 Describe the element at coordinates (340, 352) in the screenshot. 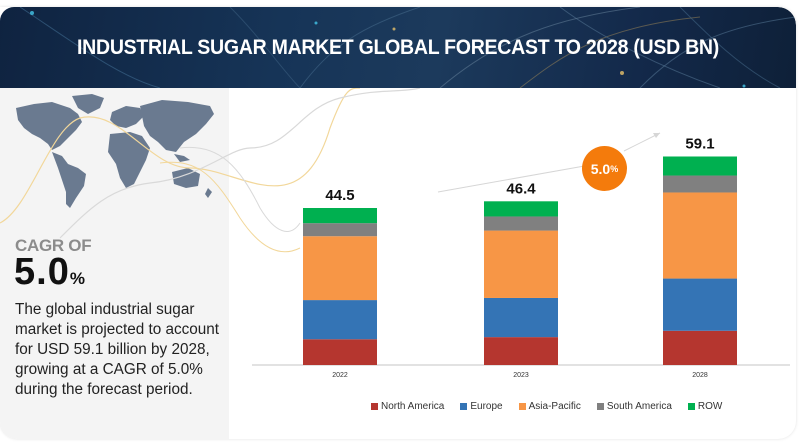

I see `bar-segment-north-america-2022` at that location.